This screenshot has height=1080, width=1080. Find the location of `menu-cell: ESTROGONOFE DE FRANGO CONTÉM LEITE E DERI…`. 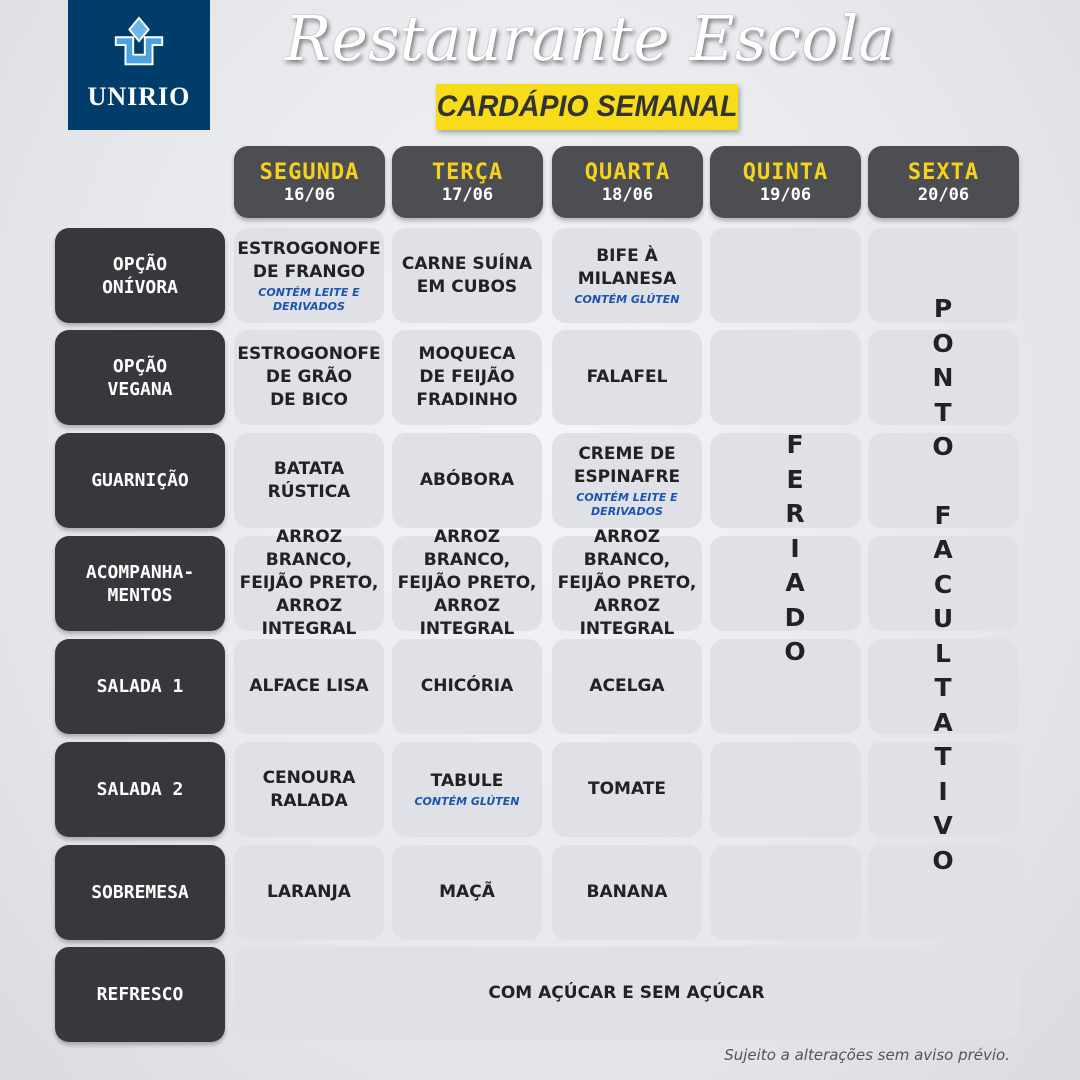

menu-cell: ESTROGONOFE DE FRANGO CONTÉM LEITE E DERI… is located at coordinates (309, 275).